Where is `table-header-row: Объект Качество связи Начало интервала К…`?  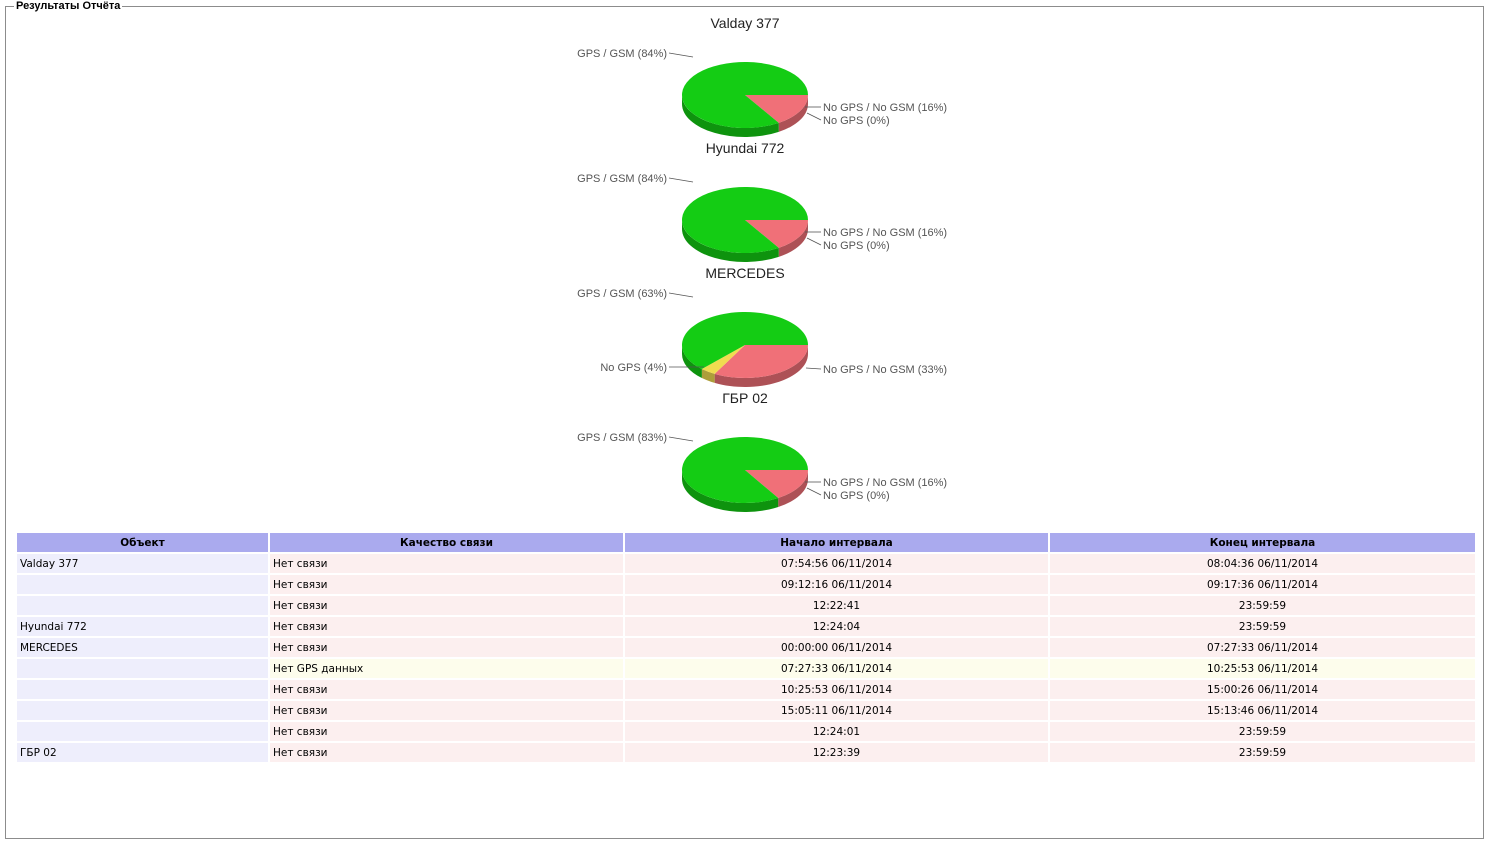
table-header-row: Объект Качество связи Начало интервала К… is located at coordinates (746, 542).